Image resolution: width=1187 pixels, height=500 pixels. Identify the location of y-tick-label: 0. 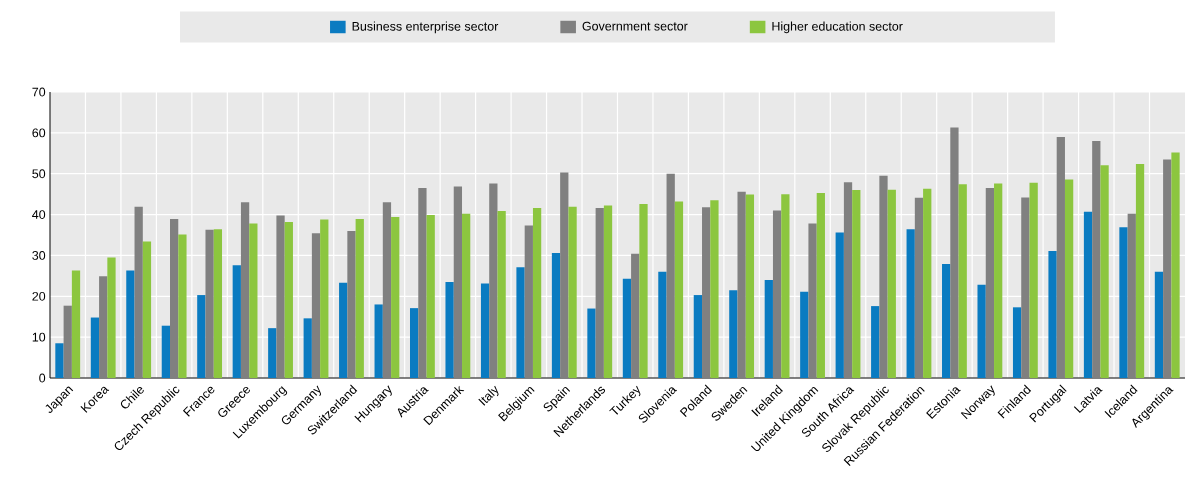
(42, 378).